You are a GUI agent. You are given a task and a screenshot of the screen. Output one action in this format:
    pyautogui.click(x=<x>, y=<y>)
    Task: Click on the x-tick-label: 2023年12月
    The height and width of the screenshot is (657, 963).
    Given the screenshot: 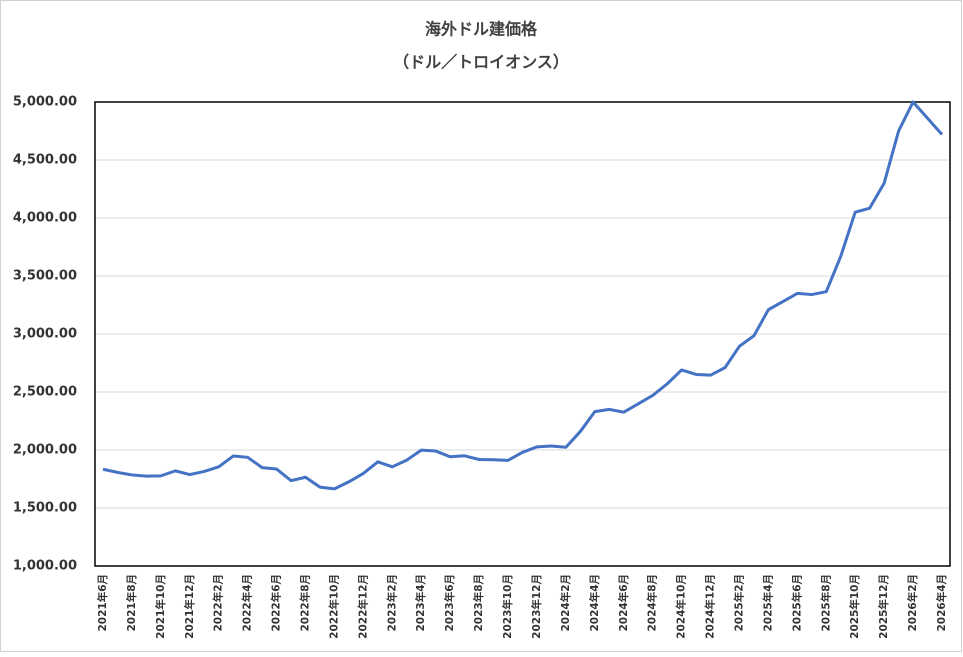 What is the action you would take?
    pyautogui.click(x=536, y=606)
    